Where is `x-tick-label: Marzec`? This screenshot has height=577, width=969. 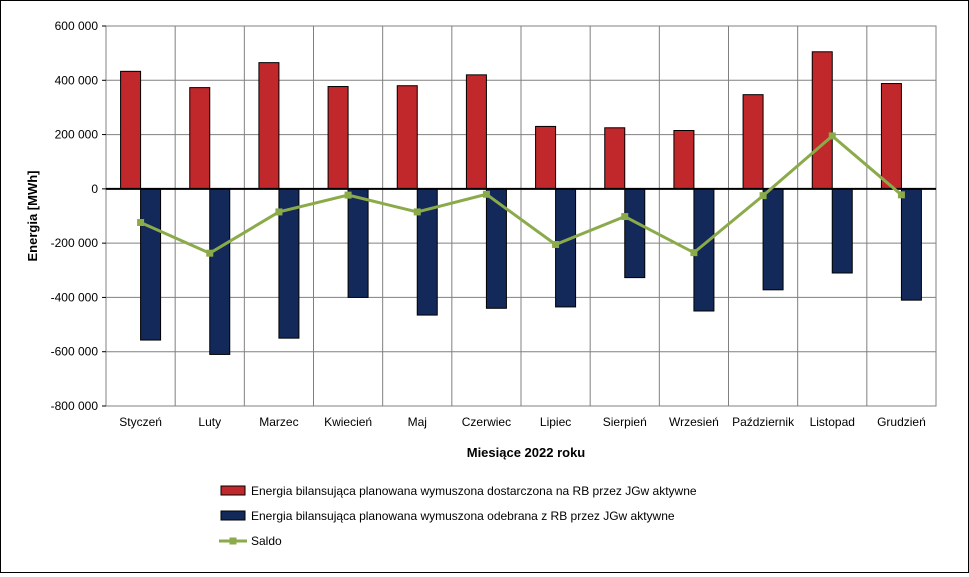
x-tick-label: Marzec is located at coordinates (278, 422).